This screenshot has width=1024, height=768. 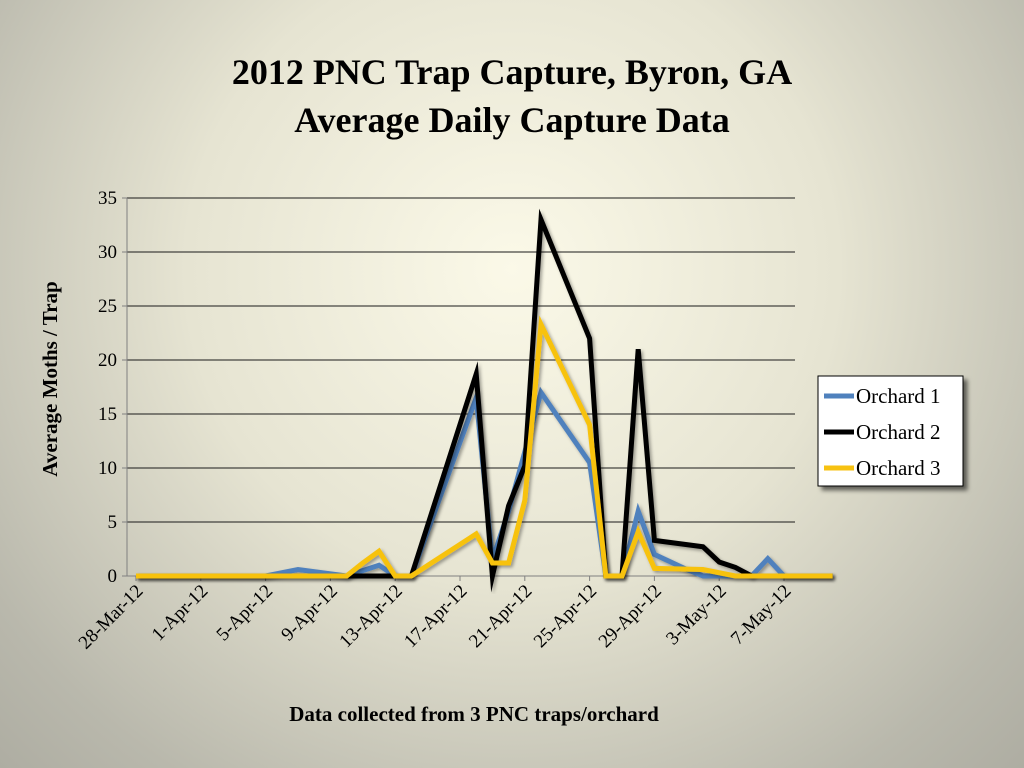 What do you see at coordinates (898, 432) in the screenshot?
I see `legend-label-orchard-2: Orchard 2` at bounding box center [898, 432].